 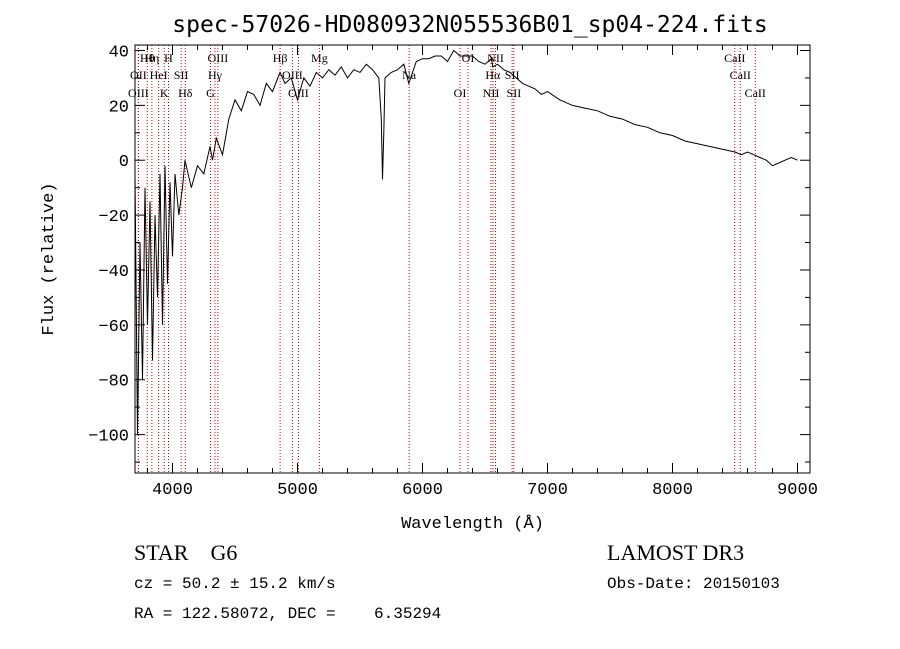 I want to click on y-tick-label: 40, so click(x=119, y=52).